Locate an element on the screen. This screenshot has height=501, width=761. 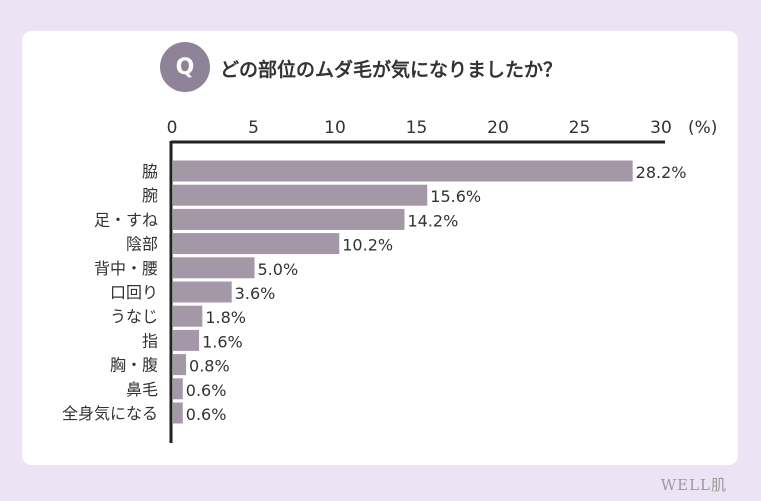
x-tick-label: 30 is located at coordinates (661, 128).